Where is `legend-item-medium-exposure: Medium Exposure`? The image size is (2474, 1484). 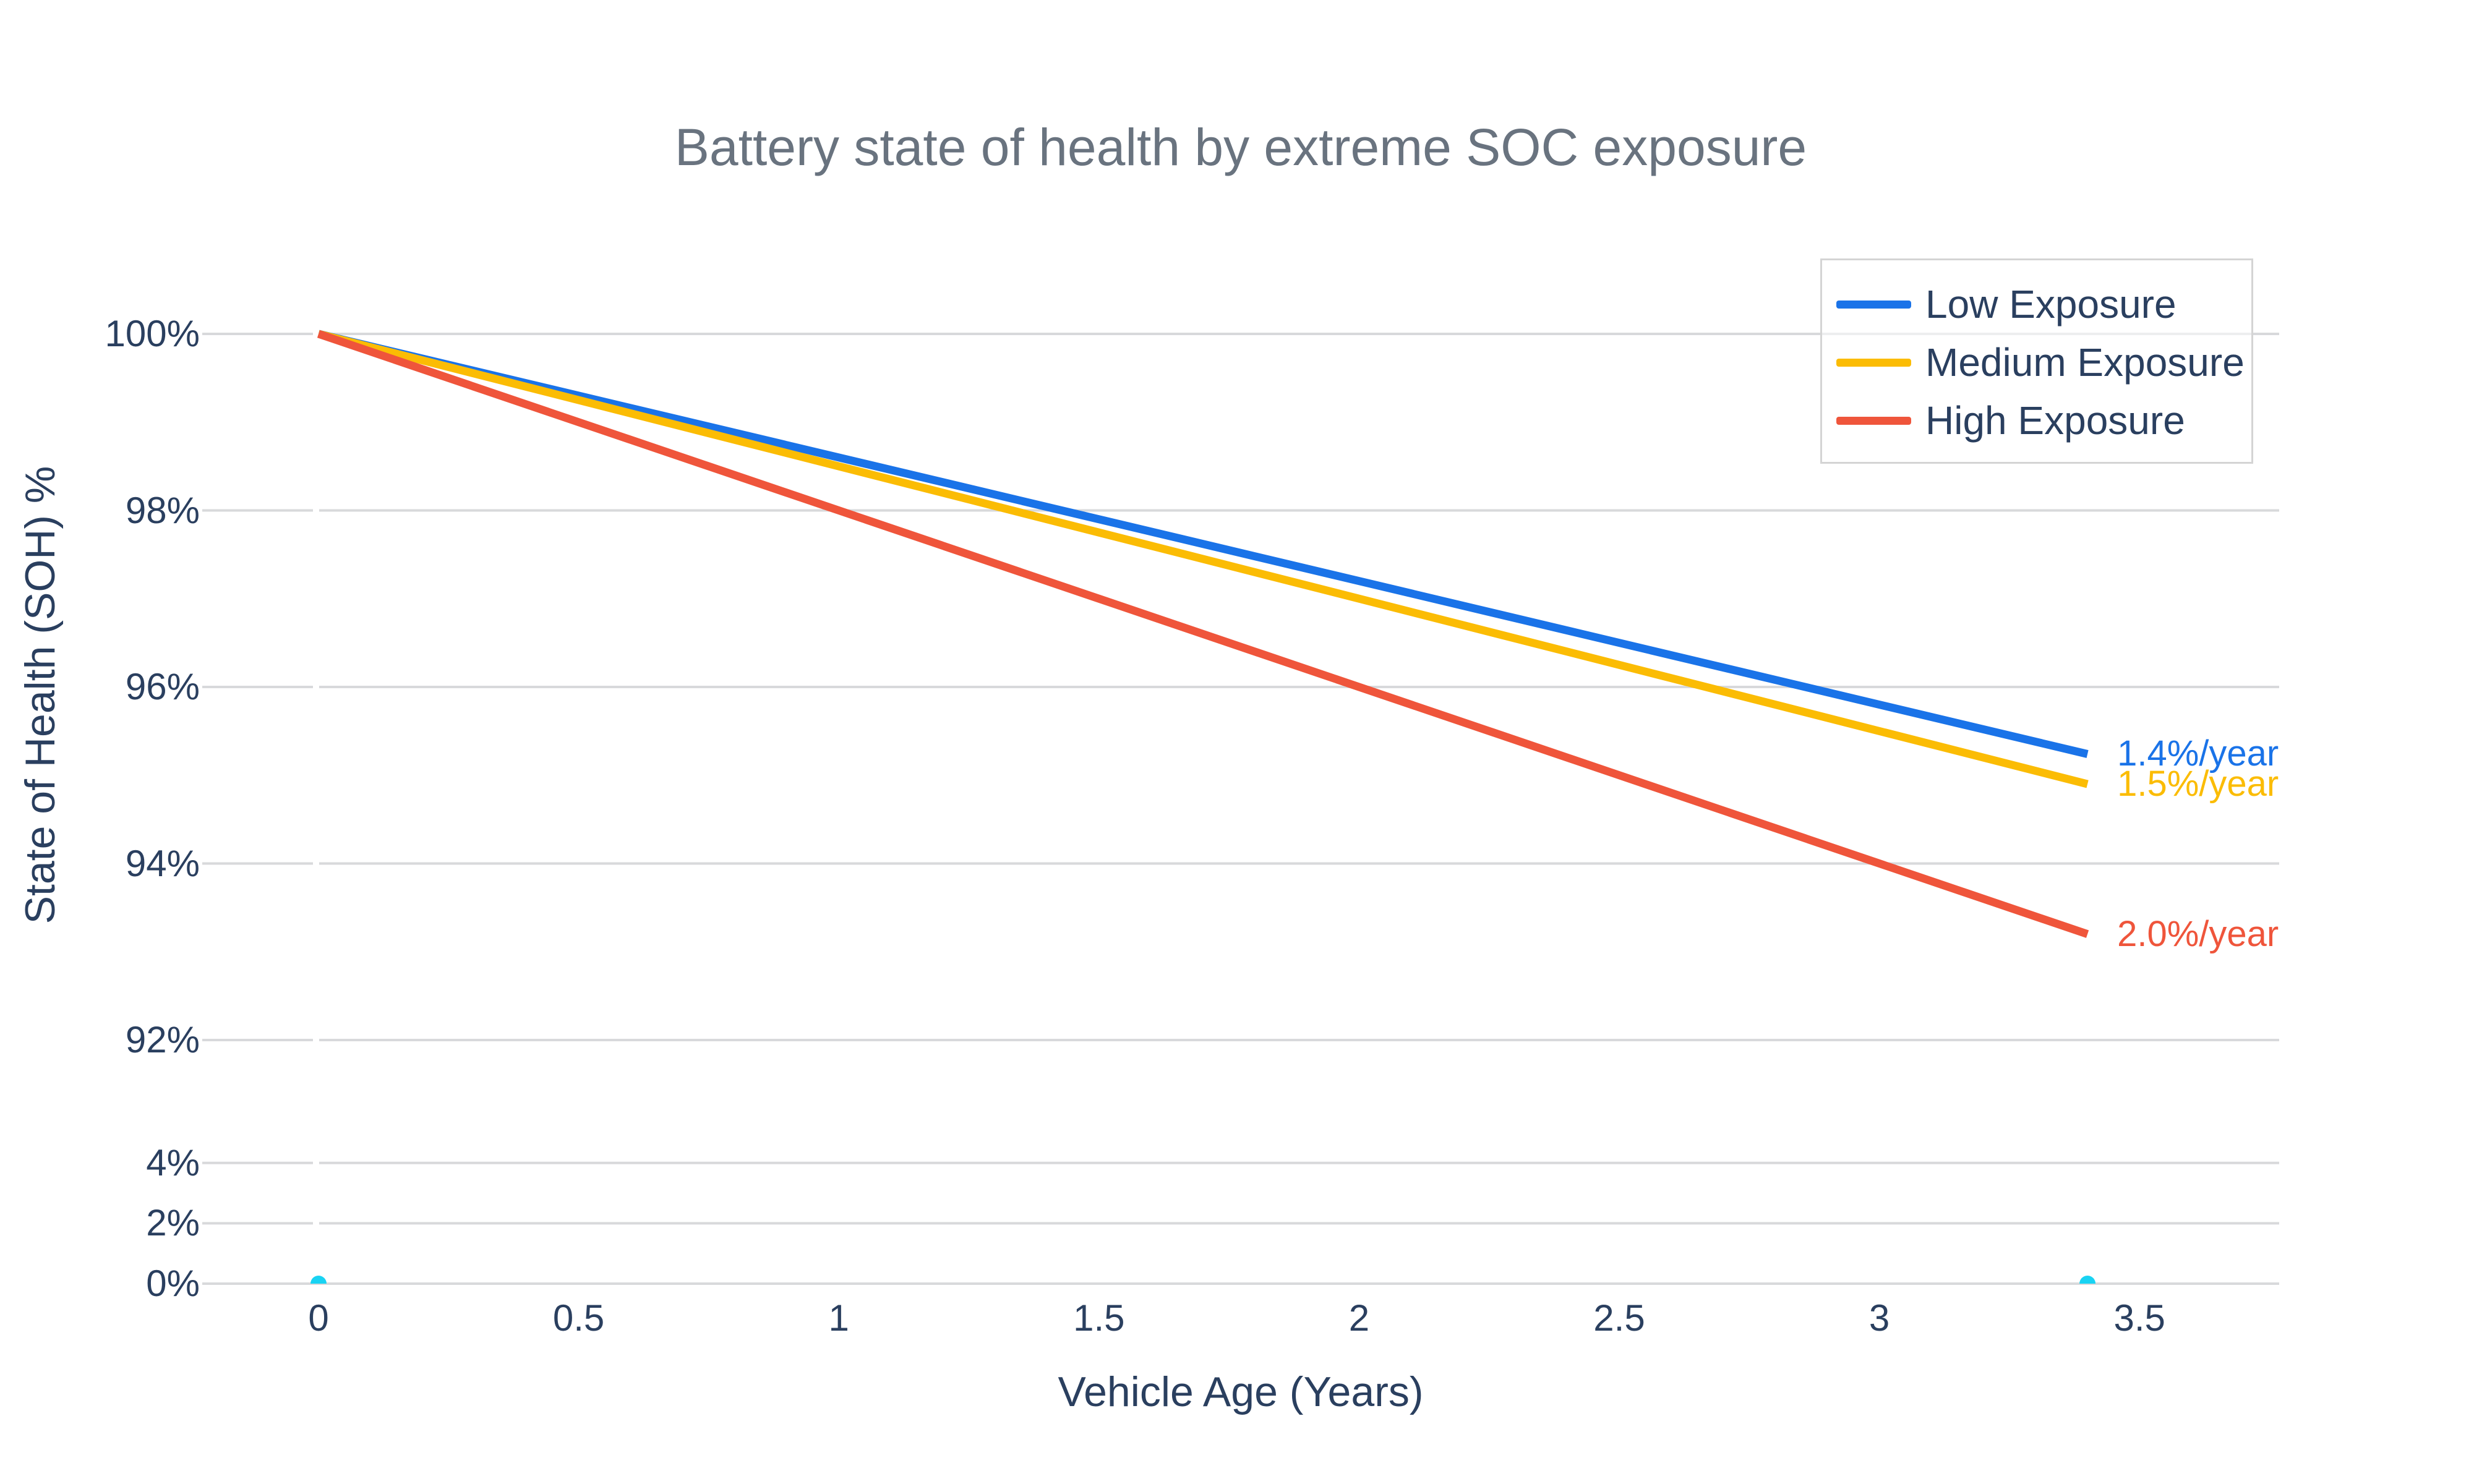 legend-item-medium-exposure: Medium Exposure is located at coordinates (2036, 362).